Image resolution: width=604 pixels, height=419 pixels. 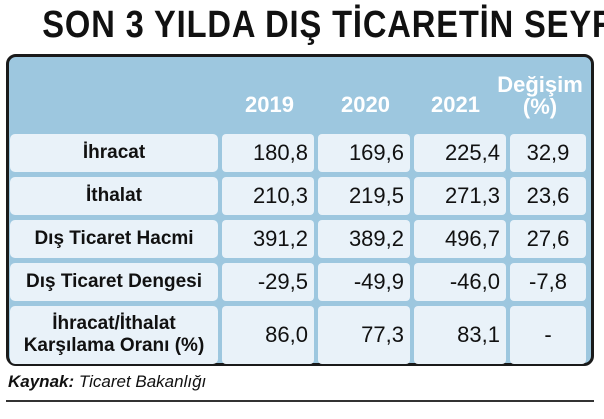 I want to click on page-title: SON 3 YILDA DIŞ TİCARETİN SEYRİ, so click(x=323, y=25).